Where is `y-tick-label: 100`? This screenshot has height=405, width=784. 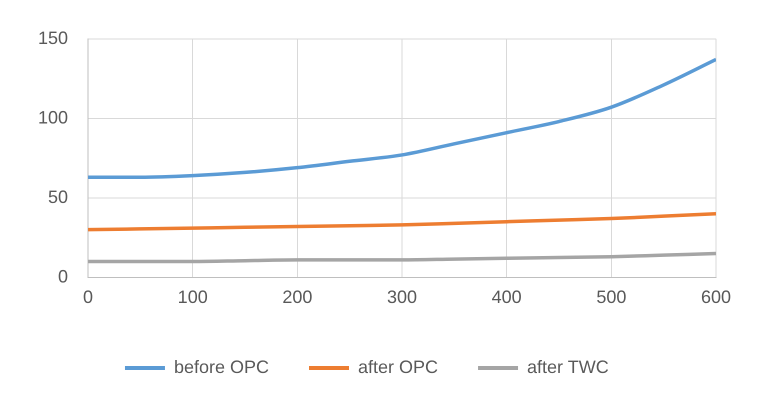 y-tick-label: 100 is located at coordinates (53, 117).